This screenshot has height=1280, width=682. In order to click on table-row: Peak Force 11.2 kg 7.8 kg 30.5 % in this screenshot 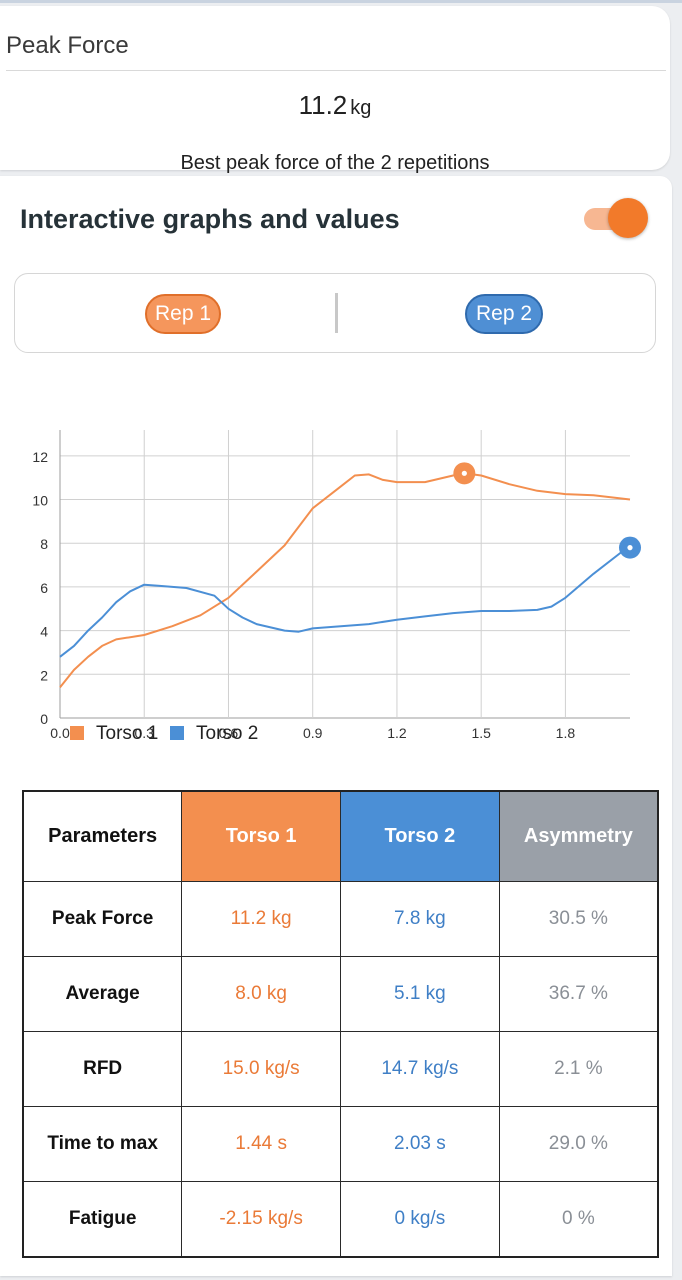, I will do `click(340, 919)`.